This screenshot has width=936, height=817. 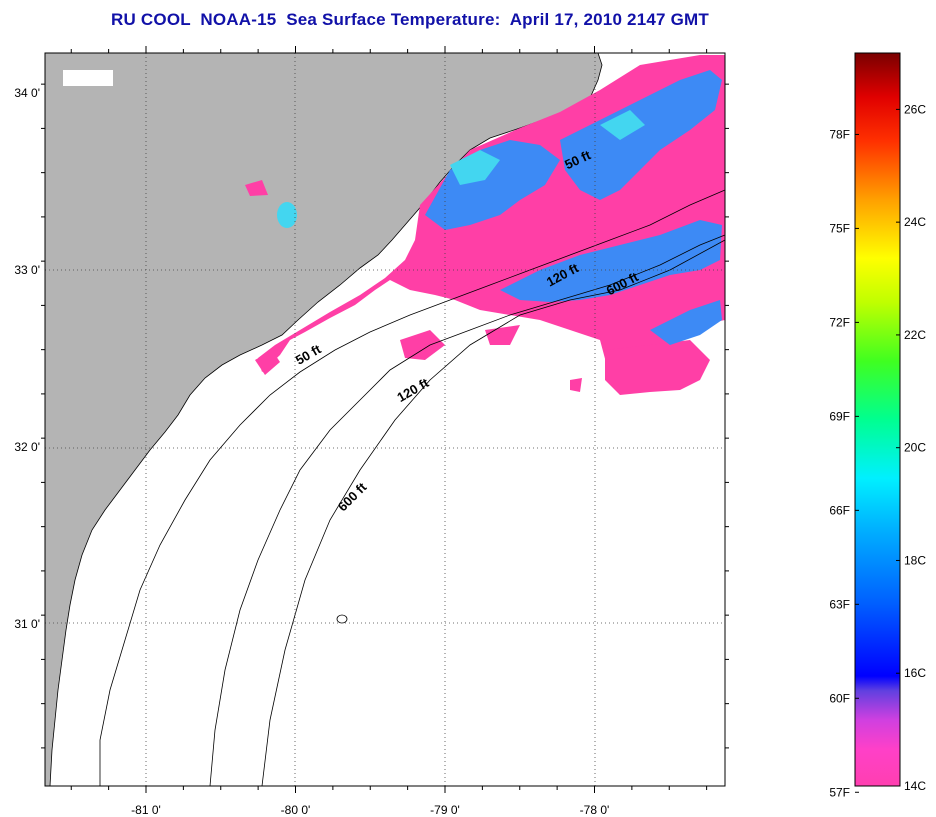 What do you see at coordinates (595, 810) in the screenshot?
I see `longitude-label: -78 0'` at bounding box center [595, 810].